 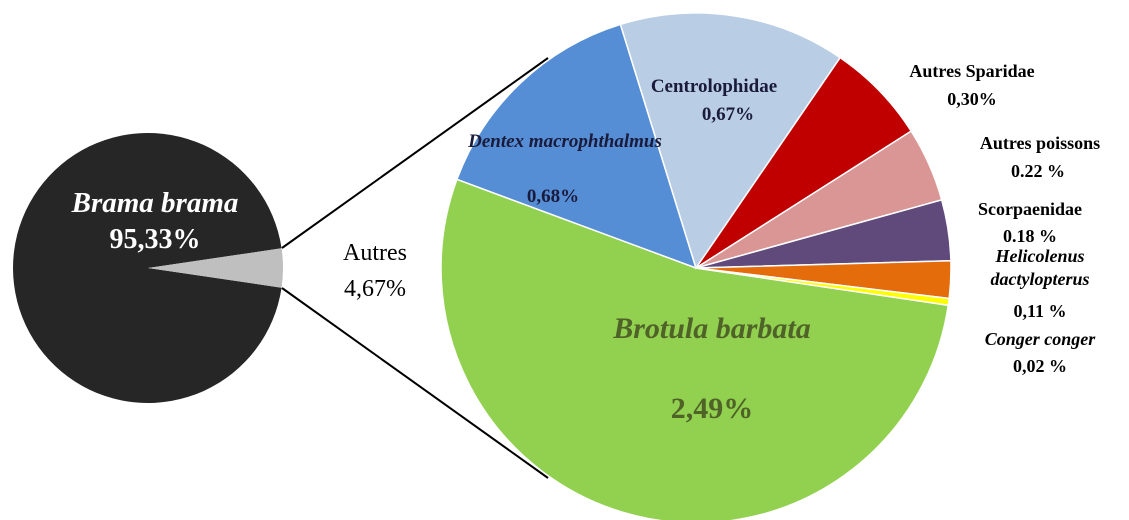 What do you see at coordinates (1040, 339) in the screenshot?
I see `slice-name: Conger conger` at bounding box center [1040, 339].